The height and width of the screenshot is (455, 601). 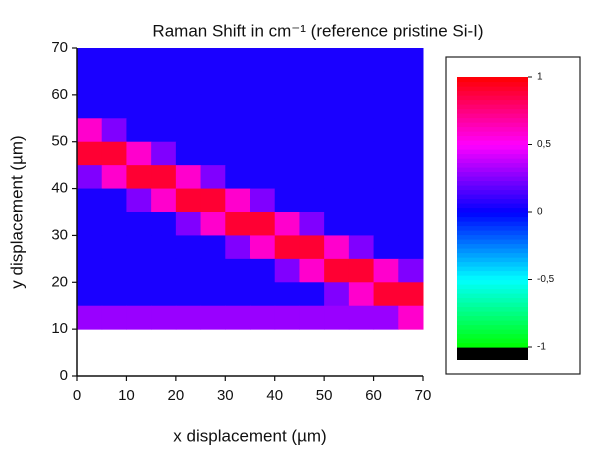 What do you see at coordinates (225, 395) in the screenshot?
I see `x-tick-label: 30` at bounding box center [225, 395].